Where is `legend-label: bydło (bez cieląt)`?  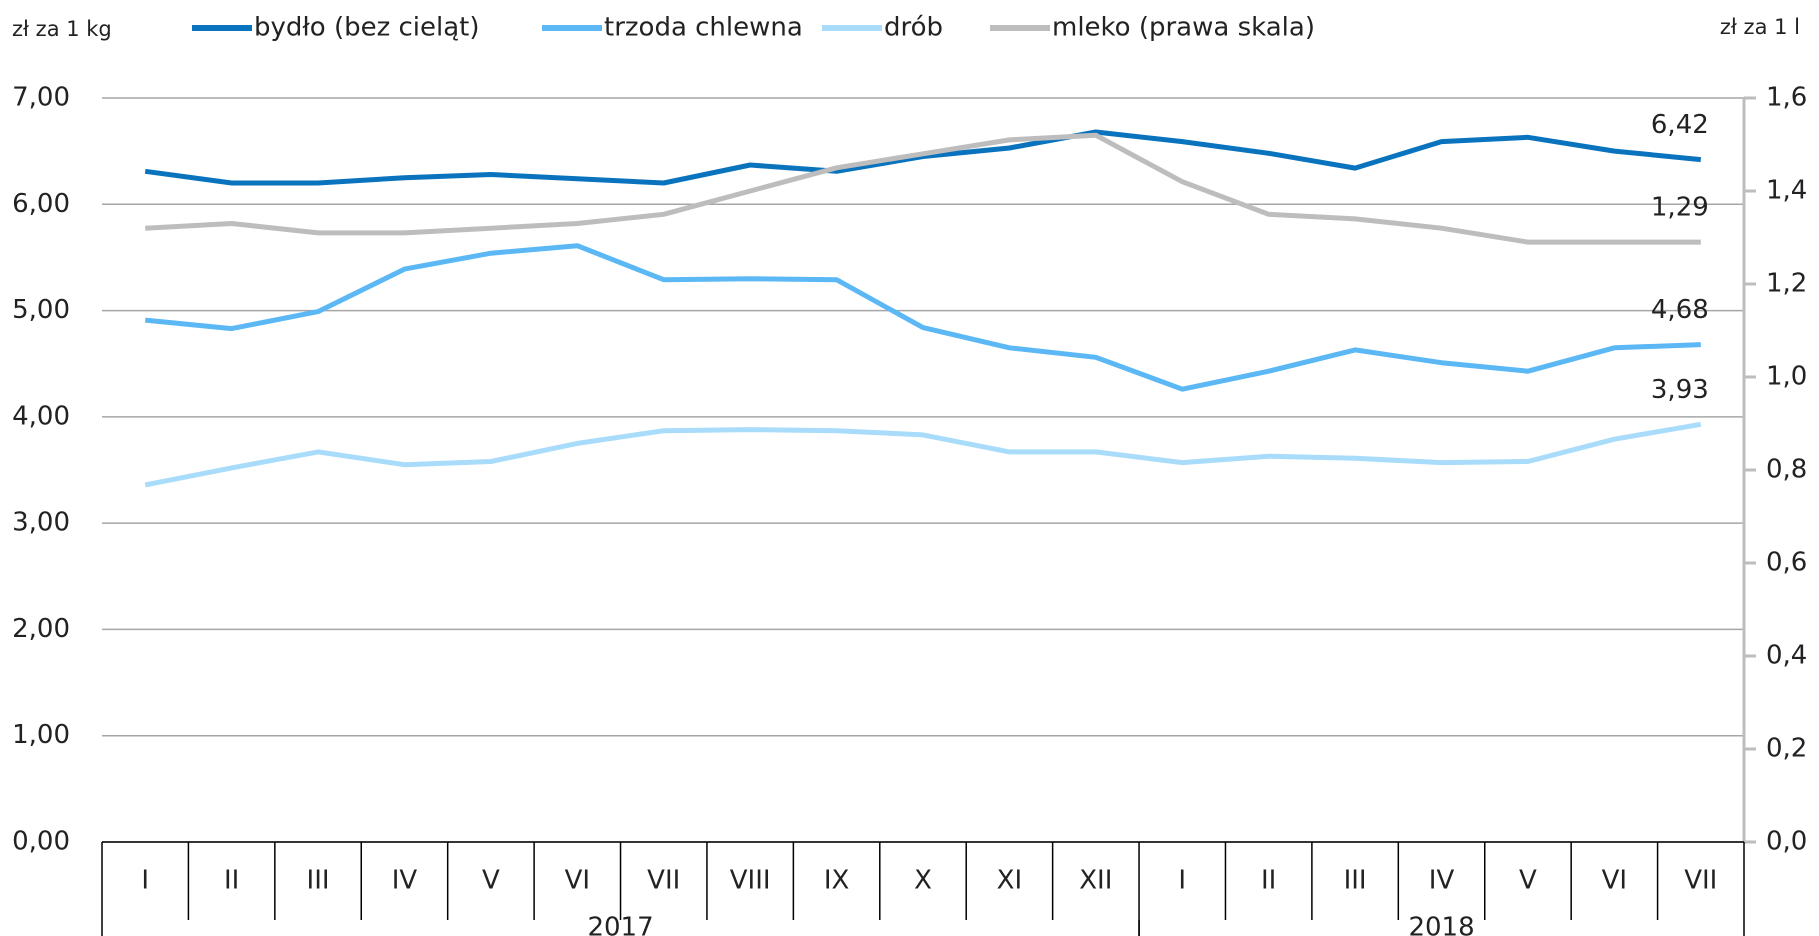
legend-label: bydło (bez cieląt) is located at coordinates (367, 28).